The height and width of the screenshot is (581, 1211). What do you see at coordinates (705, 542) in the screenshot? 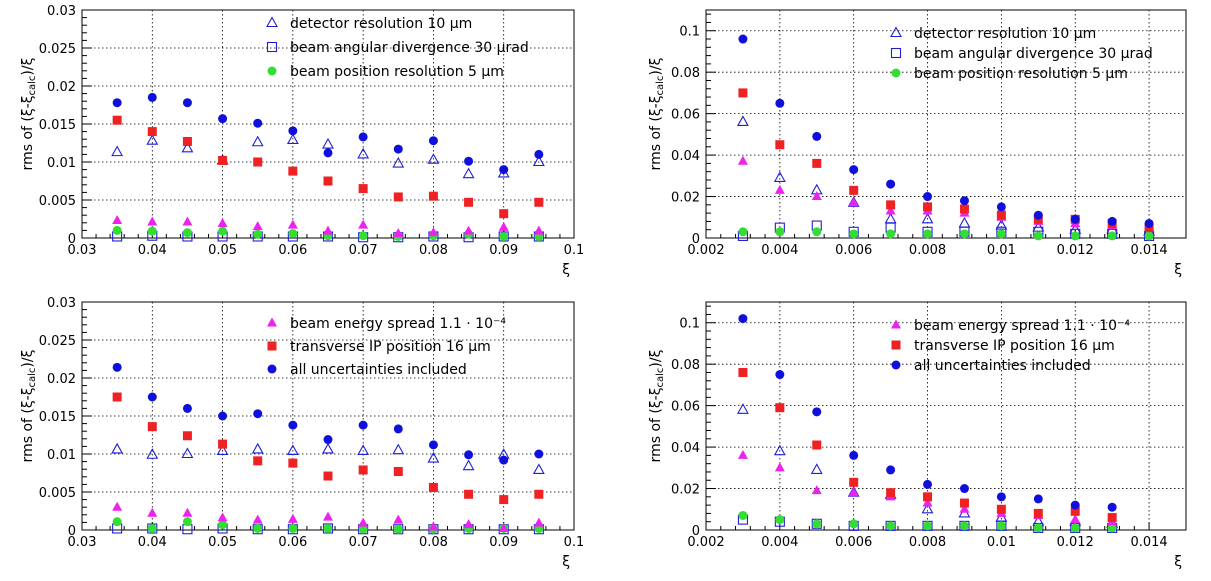
I see `x-tick-label: 0.002` at bounding box center [705, 542].